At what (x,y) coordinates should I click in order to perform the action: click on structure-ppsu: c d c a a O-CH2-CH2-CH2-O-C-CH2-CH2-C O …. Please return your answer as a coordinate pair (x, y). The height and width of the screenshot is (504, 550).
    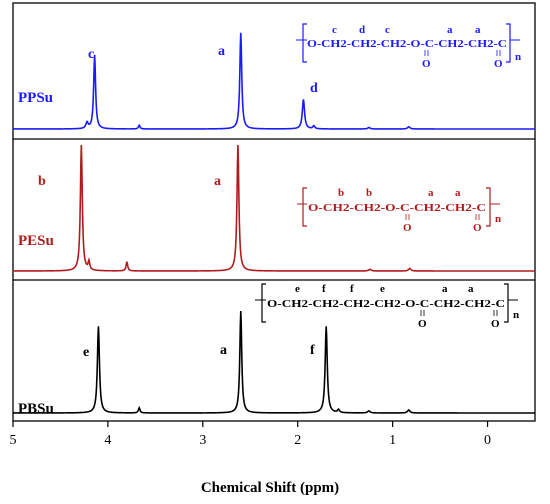
    Looking at the image, I should click on (408, 46).